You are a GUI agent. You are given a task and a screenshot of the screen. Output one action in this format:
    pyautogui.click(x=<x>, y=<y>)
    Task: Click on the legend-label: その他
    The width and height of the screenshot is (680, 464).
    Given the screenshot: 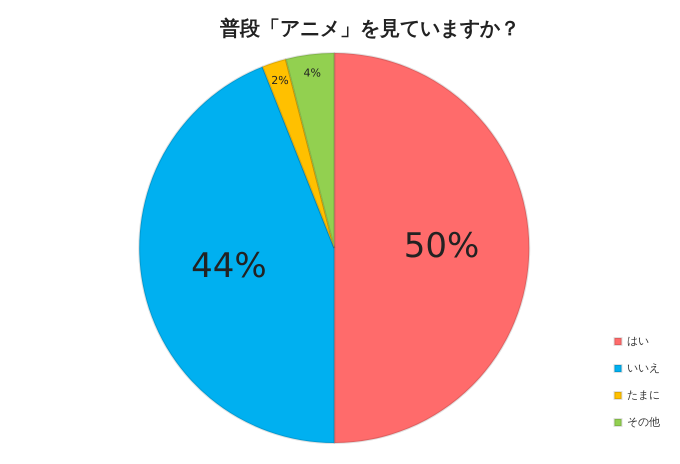 What is the action you would take?
    pyautogui.click(x=643, y=421)
    